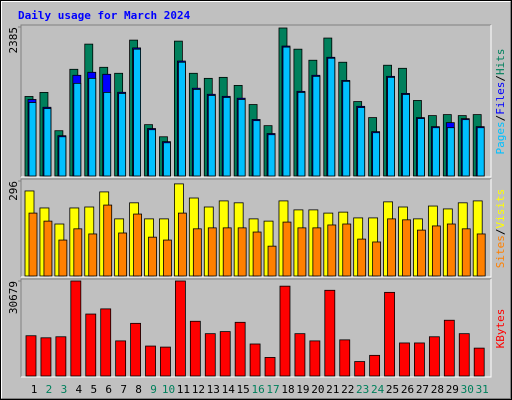  Describe the element at coordinates (500, 251) in the screenshot. I see `legend-entry: Sites` at that location.